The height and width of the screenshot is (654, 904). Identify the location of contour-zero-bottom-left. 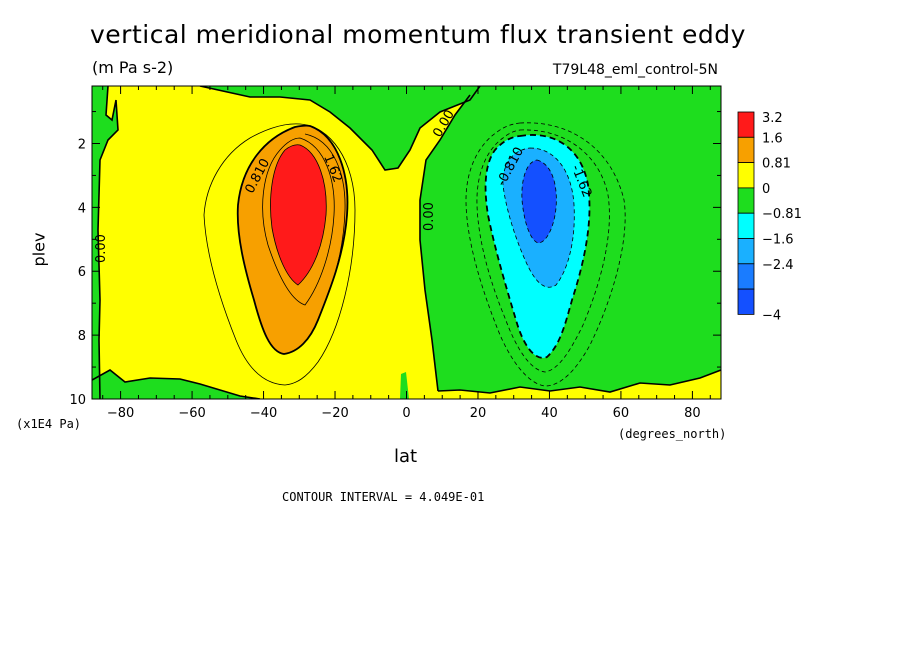
(176, 384).